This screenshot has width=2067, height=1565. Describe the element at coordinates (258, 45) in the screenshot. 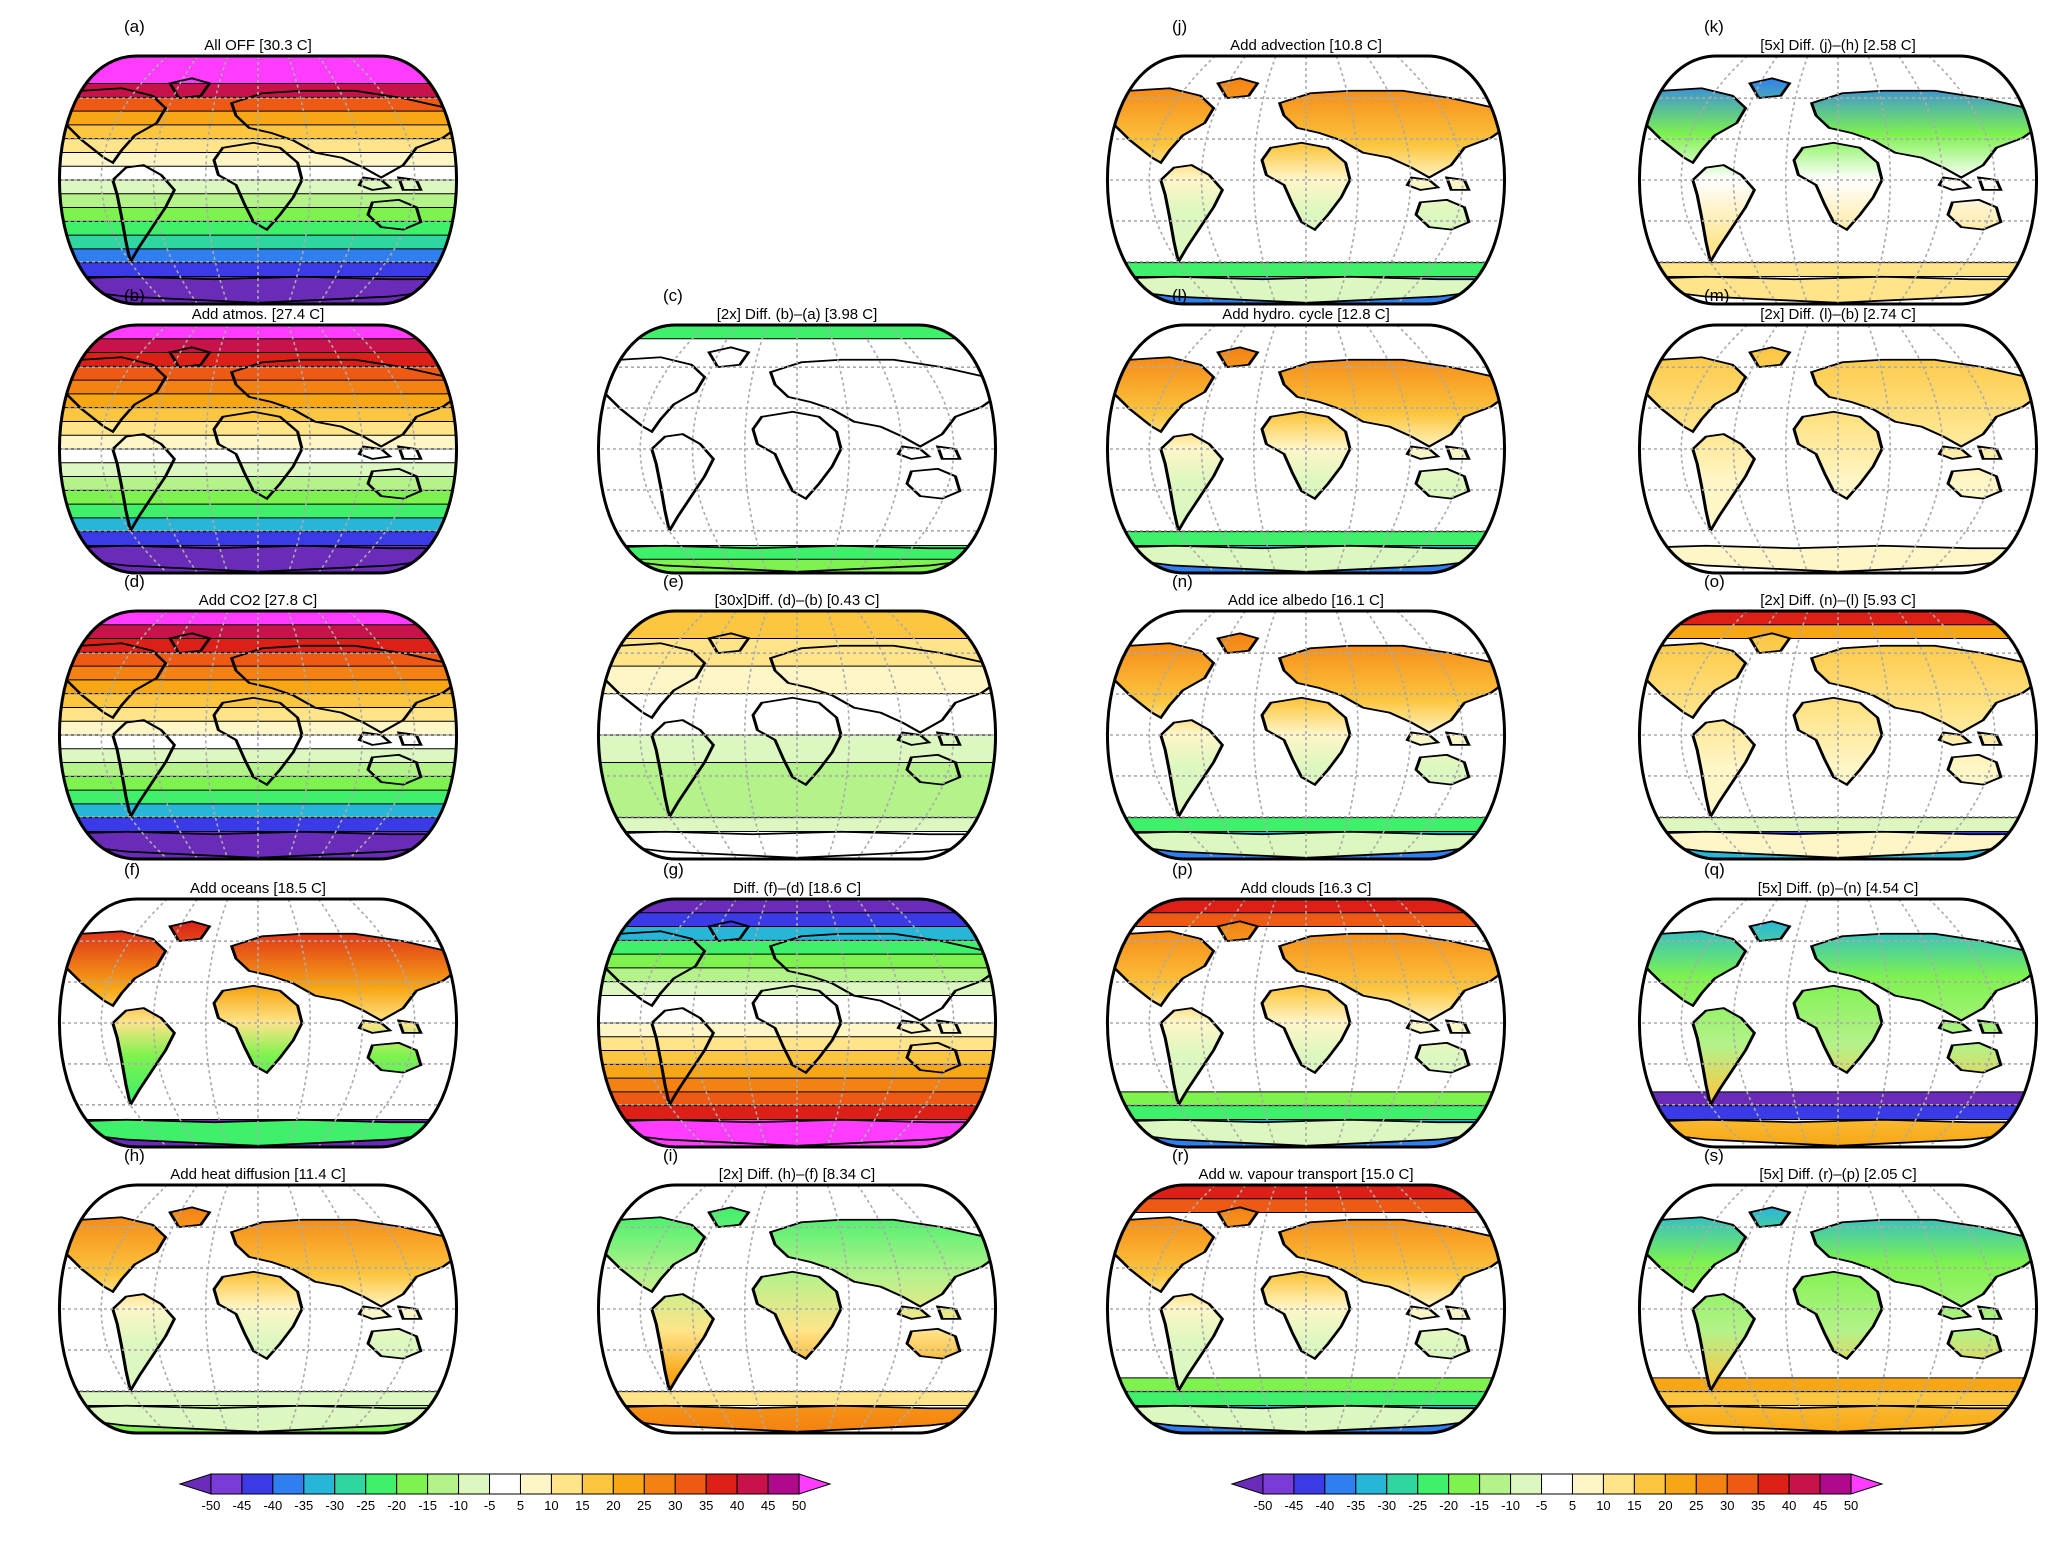

I see `panel-title: All OFF [30.3 C]` at that location.